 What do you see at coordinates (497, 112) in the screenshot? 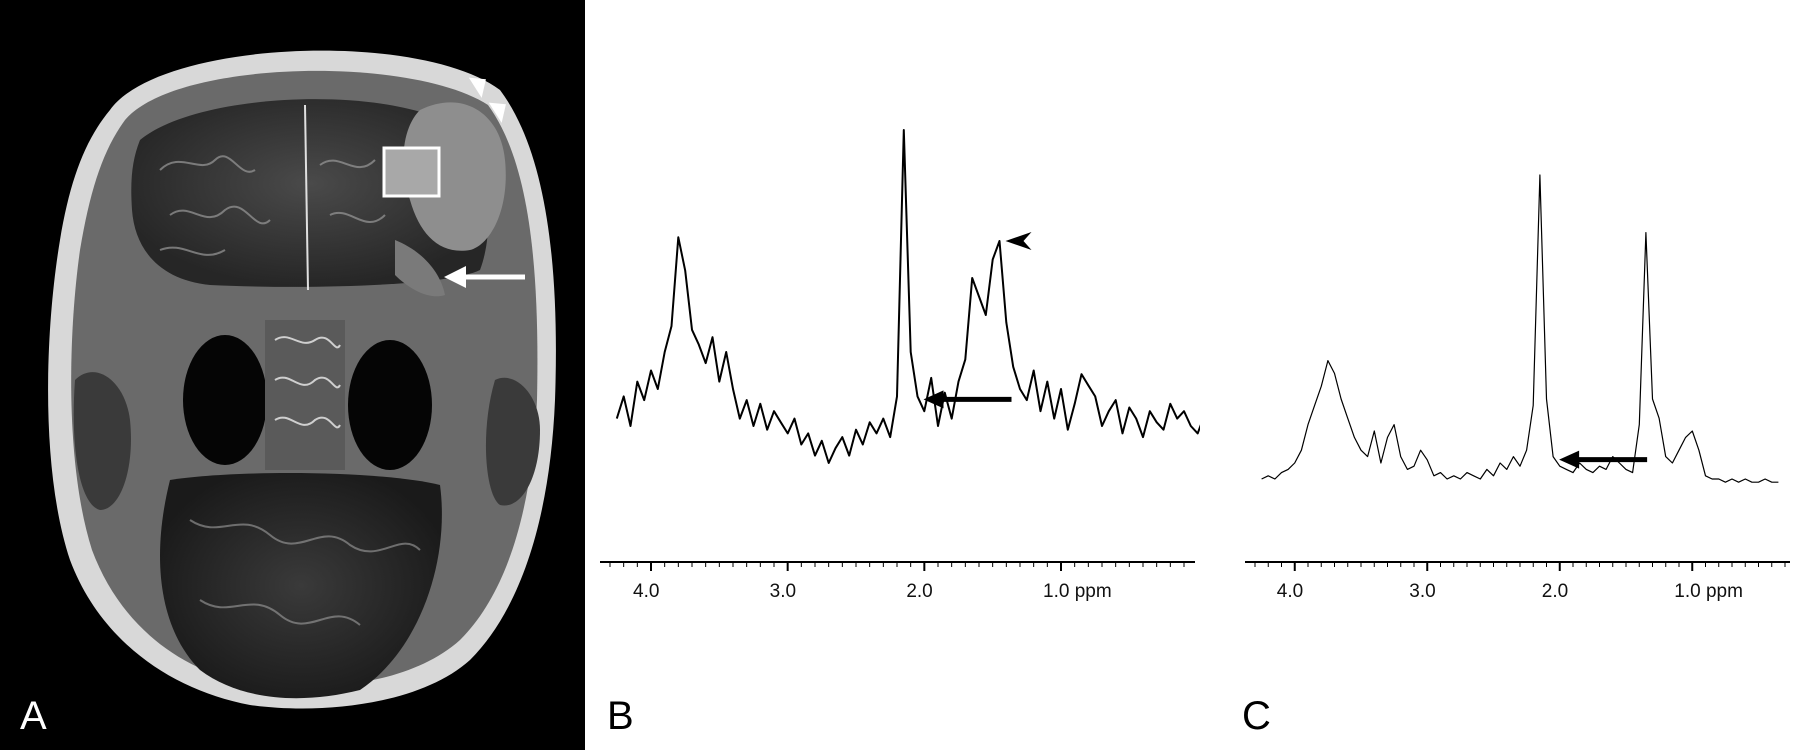
I see `white-arrowhead-lower` at bounding box center [497, 112].